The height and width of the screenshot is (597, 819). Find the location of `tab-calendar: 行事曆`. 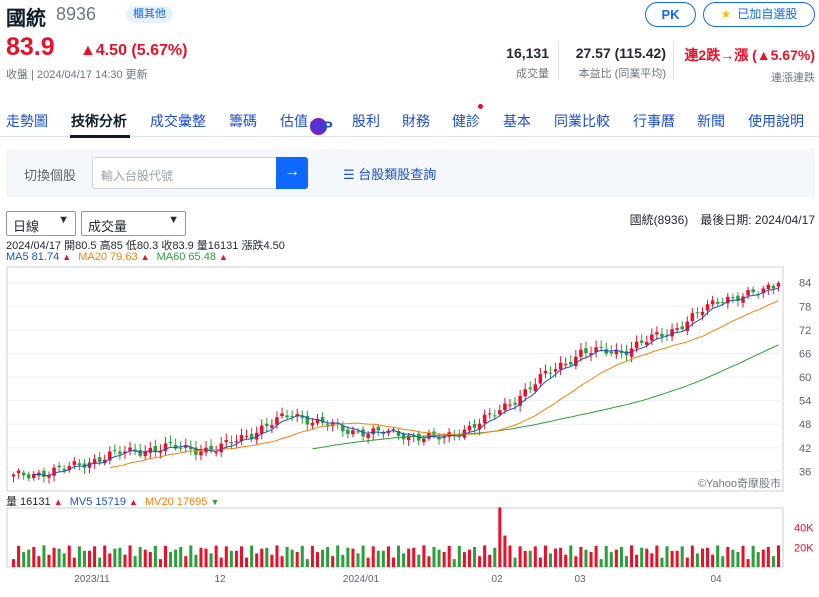

tab-calendar: 行事曆 is located at coordinates (654, 121).